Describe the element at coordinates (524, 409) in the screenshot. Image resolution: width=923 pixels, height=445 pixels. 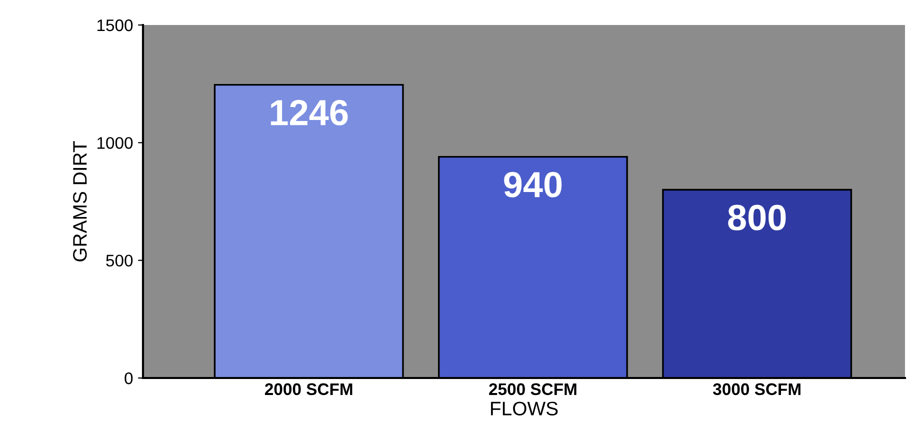
I see `x-axis-title: FLOWS` at that location.